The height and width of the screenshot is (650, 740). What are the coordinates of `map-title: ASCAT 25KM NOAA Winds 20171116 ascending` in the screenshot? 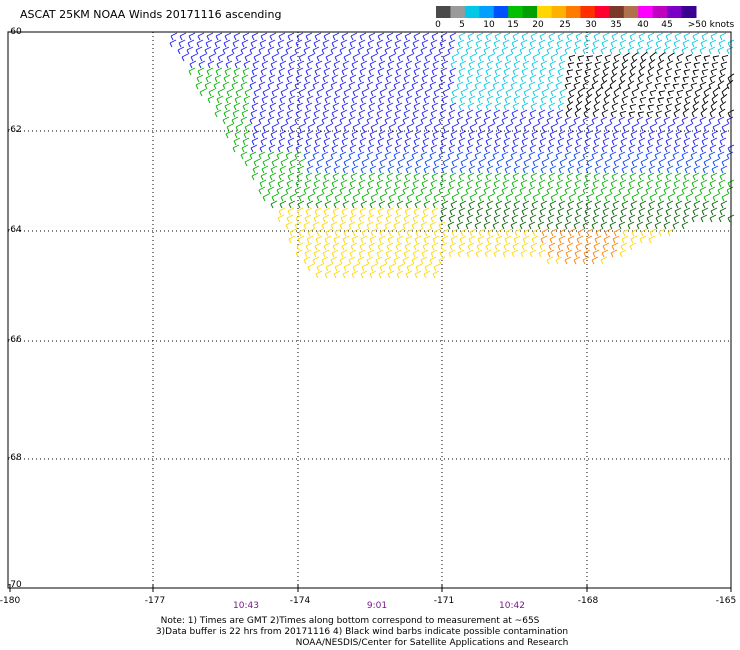 It's located at (151, 14).